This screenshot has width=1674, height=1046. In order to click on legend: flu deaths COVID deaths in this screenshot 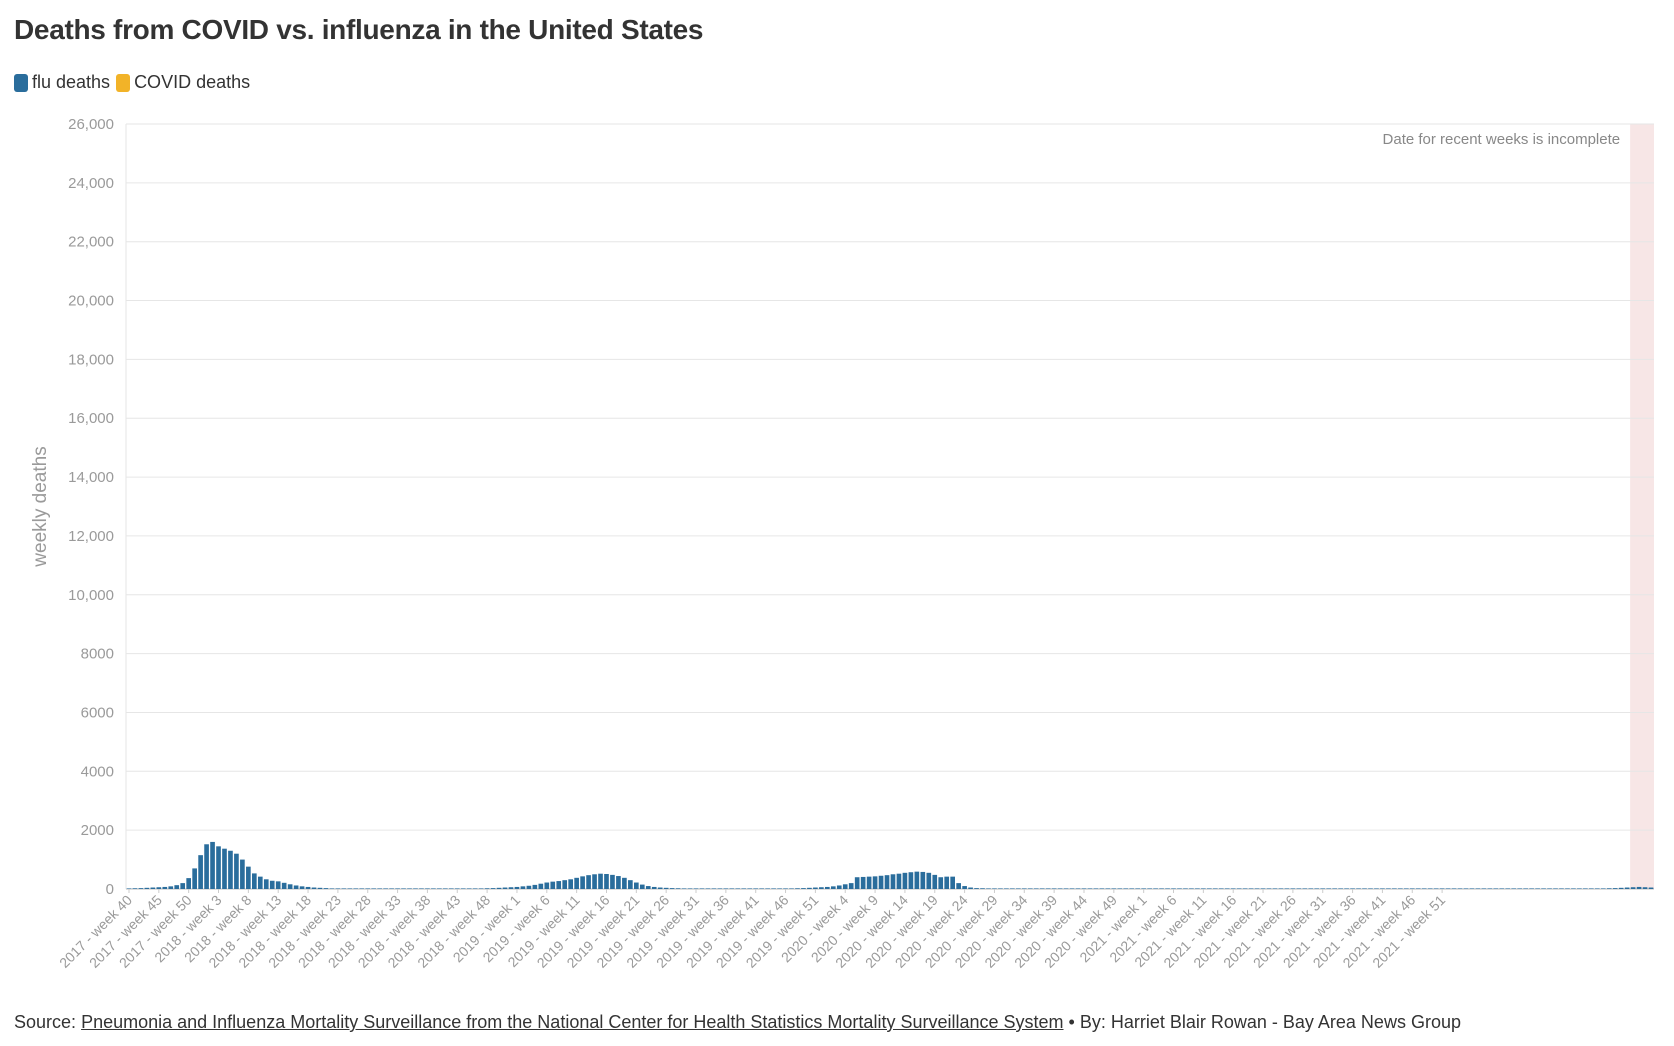, I will do `click(135, 82)`.